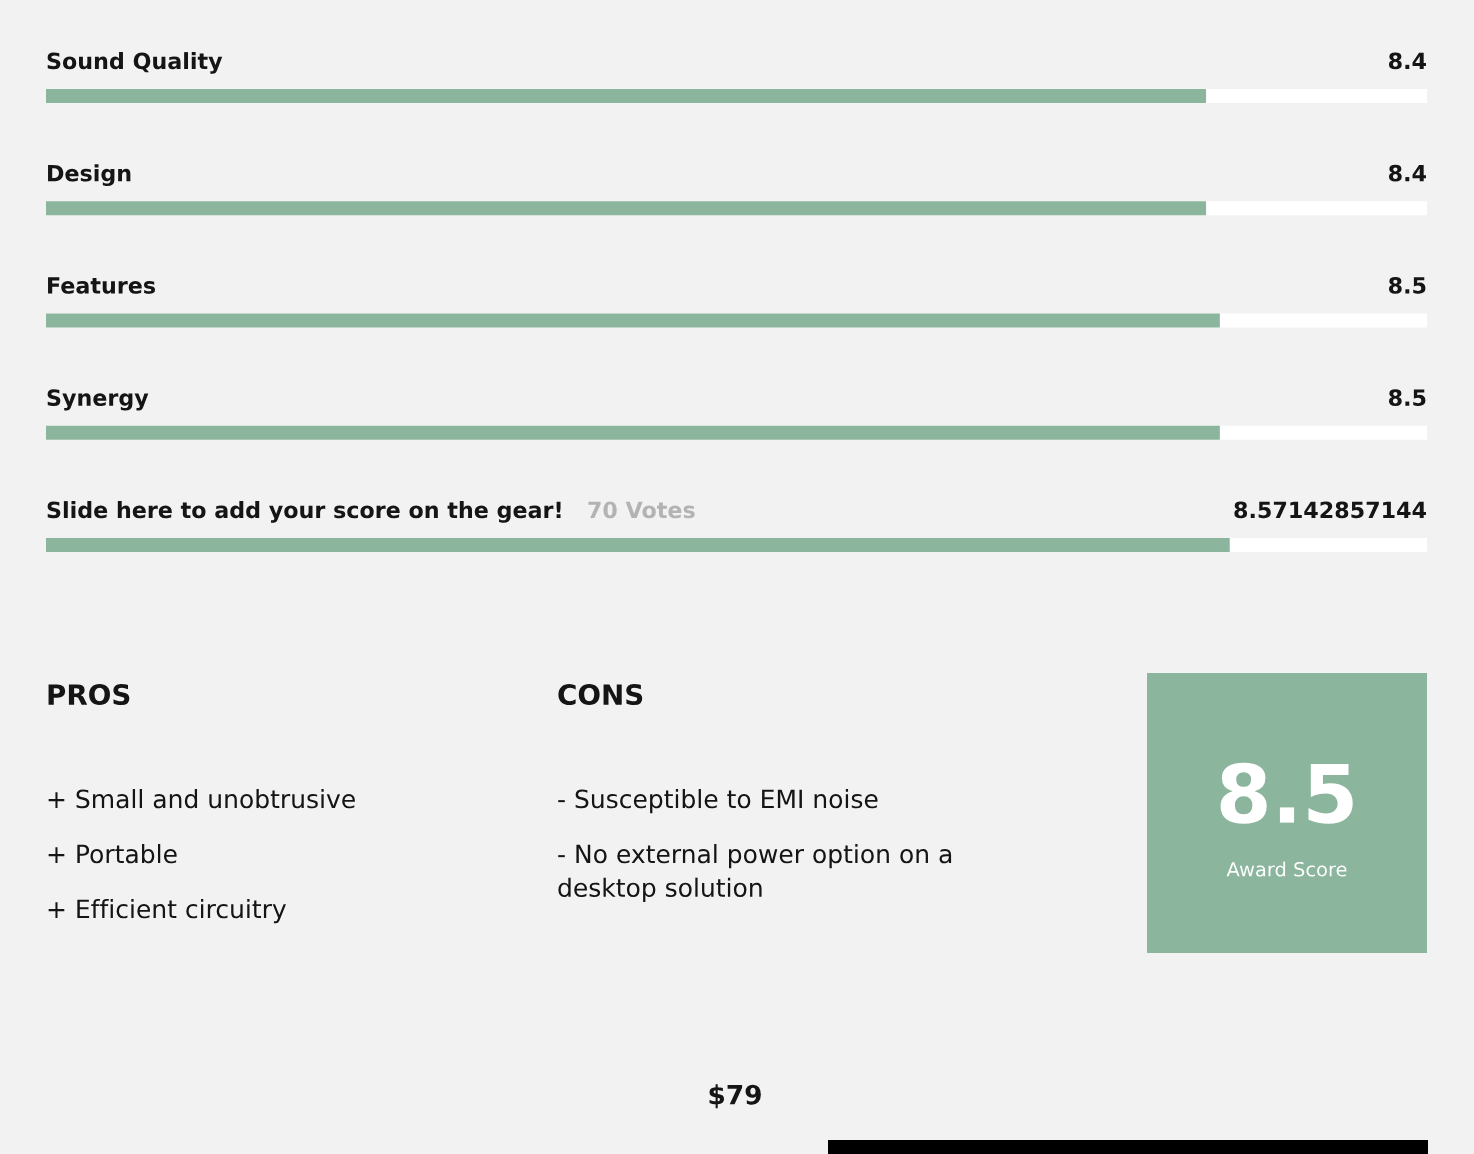  I want to click on text: - No external power option on a desktop solution, so click(755, 873).